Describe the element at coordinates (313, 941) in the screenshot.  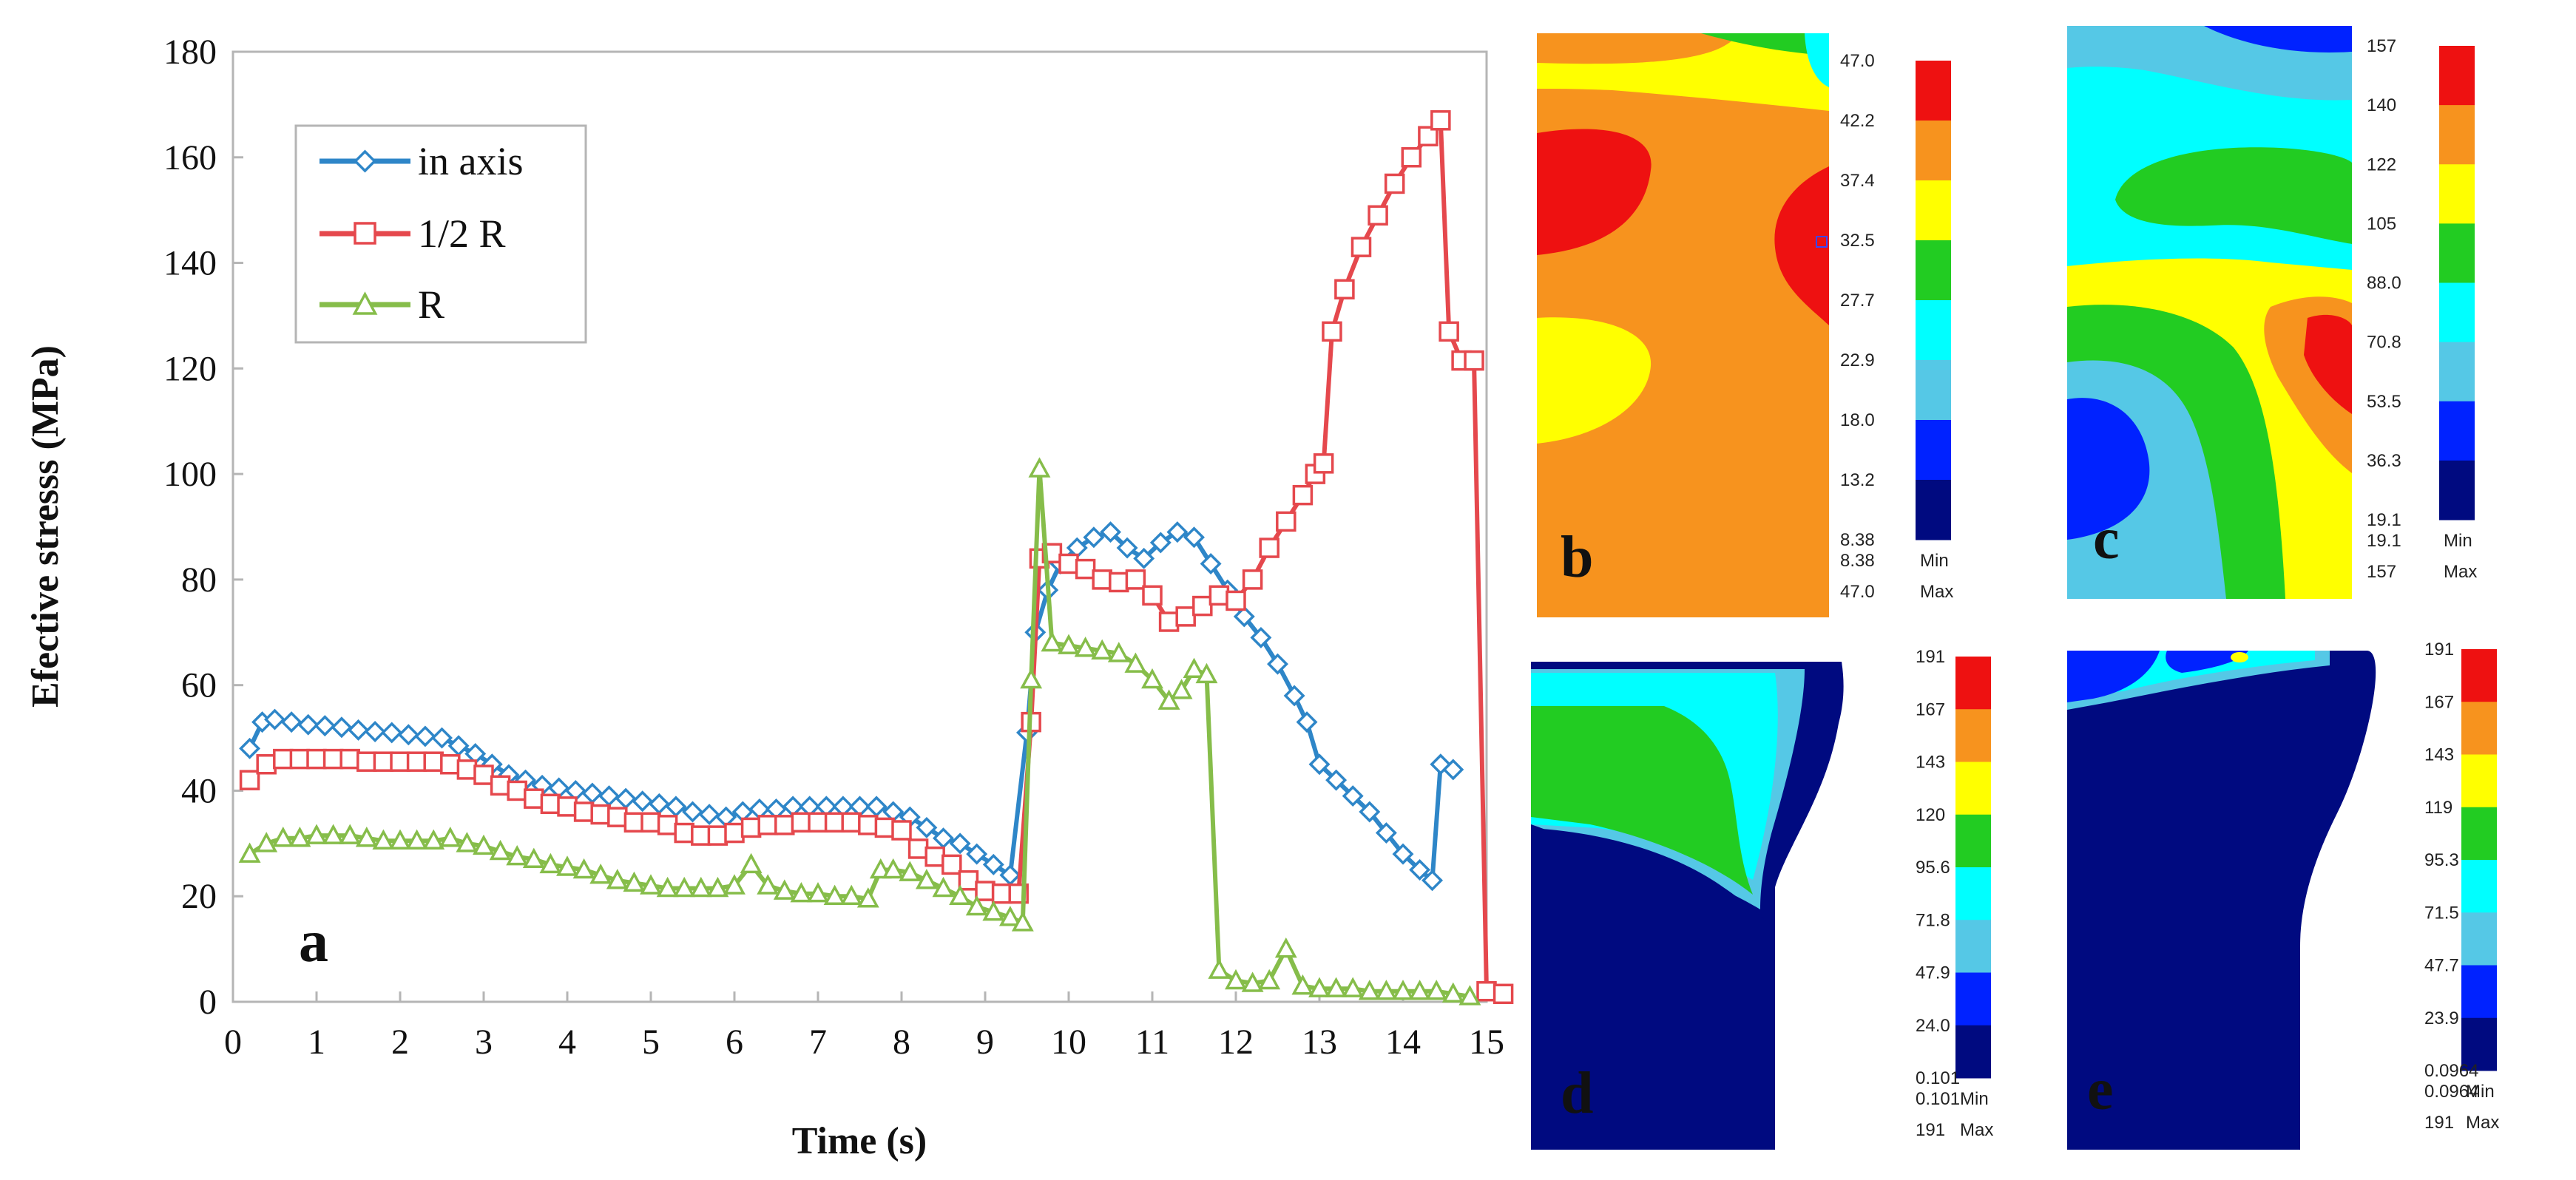
I see `panel-label-a: a` at that location.